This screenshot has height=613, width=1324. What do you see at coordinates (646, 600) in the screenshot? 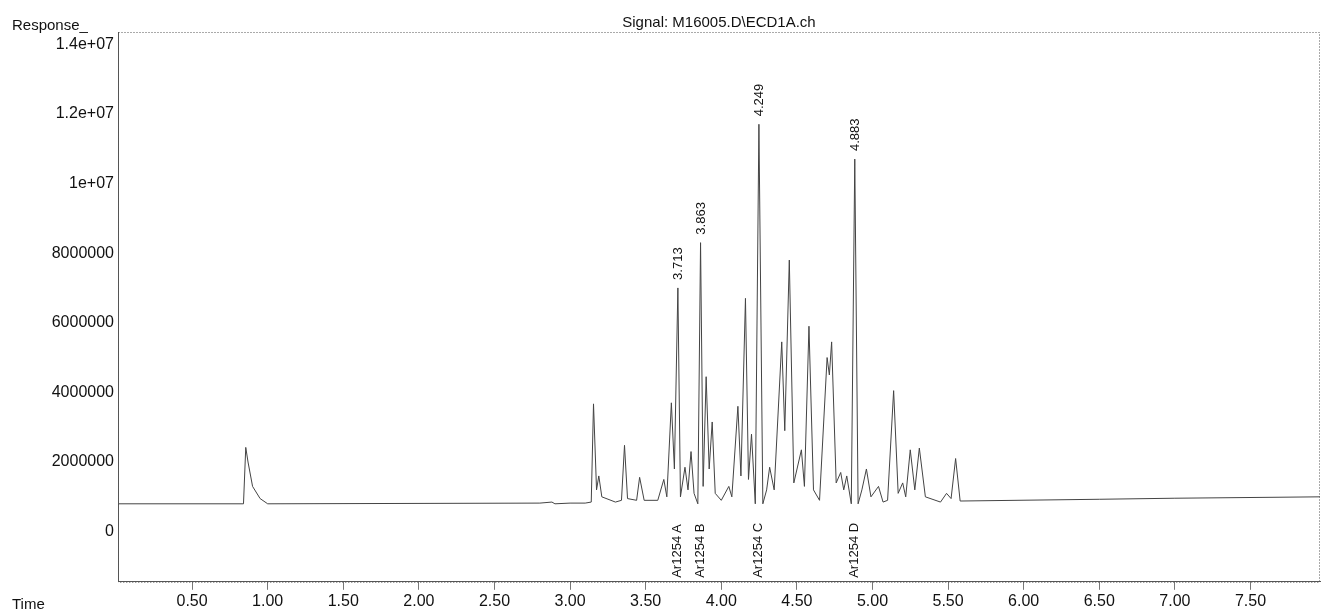
I see `x-tick-label: 3.50` at bounding box center [646, 600].